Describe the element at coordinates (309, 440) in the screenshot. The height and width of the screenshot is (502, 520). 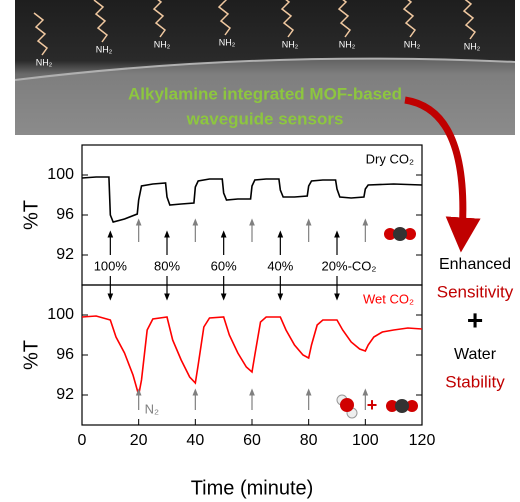
I see `x-tick-label: 80` at that location.